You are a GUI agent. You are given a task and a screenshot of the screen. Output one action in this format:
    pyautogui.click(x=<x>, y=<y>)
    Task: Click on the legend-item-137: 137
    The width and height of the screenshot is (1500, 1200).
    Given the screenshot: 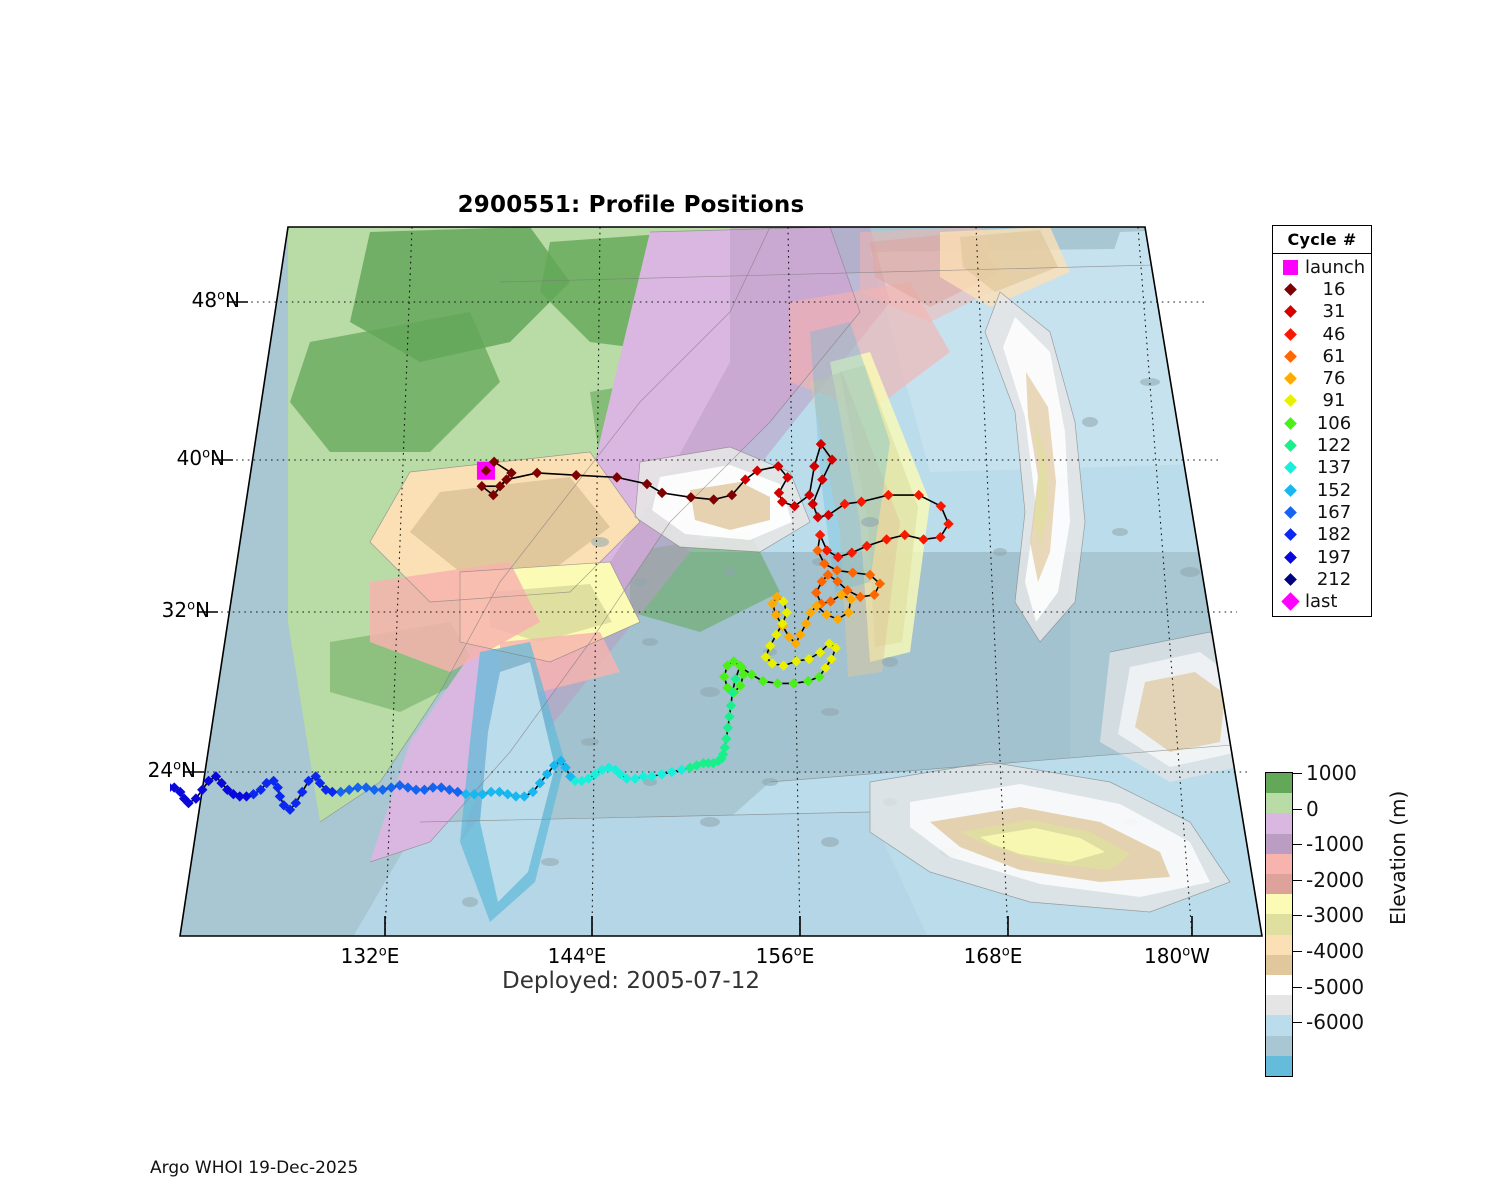 What is the action you would take?
    pyautogui.click(x=1322, y=468)
    